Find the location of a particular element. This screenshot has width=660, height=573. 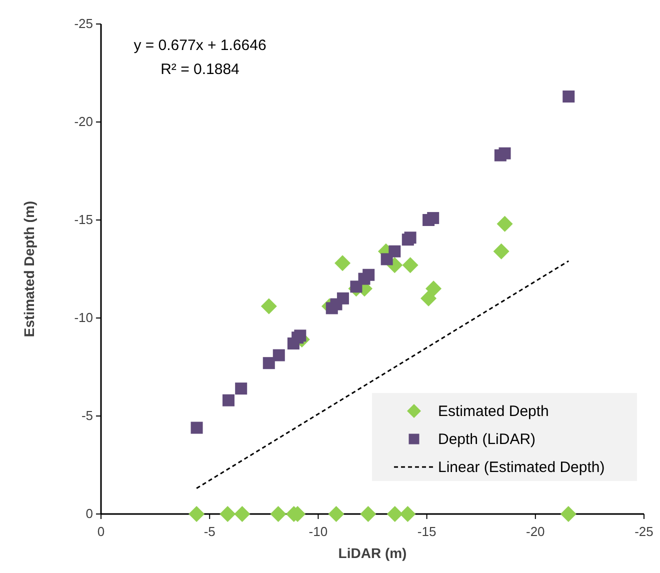

x-tick-label: -25 is located at coordinates (644, 531).